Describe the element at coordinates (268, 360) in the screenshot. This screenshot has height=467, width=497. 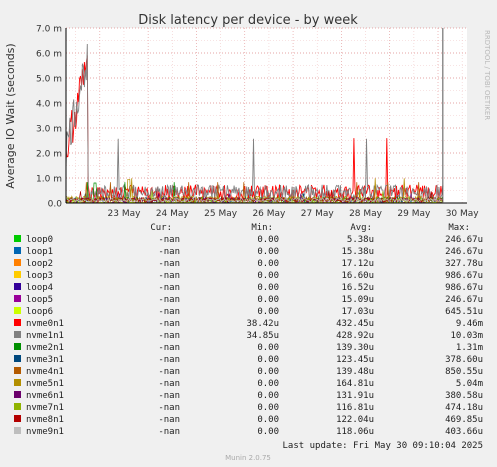
I see `legend-min-nvme3n1: 0.00` at that location.